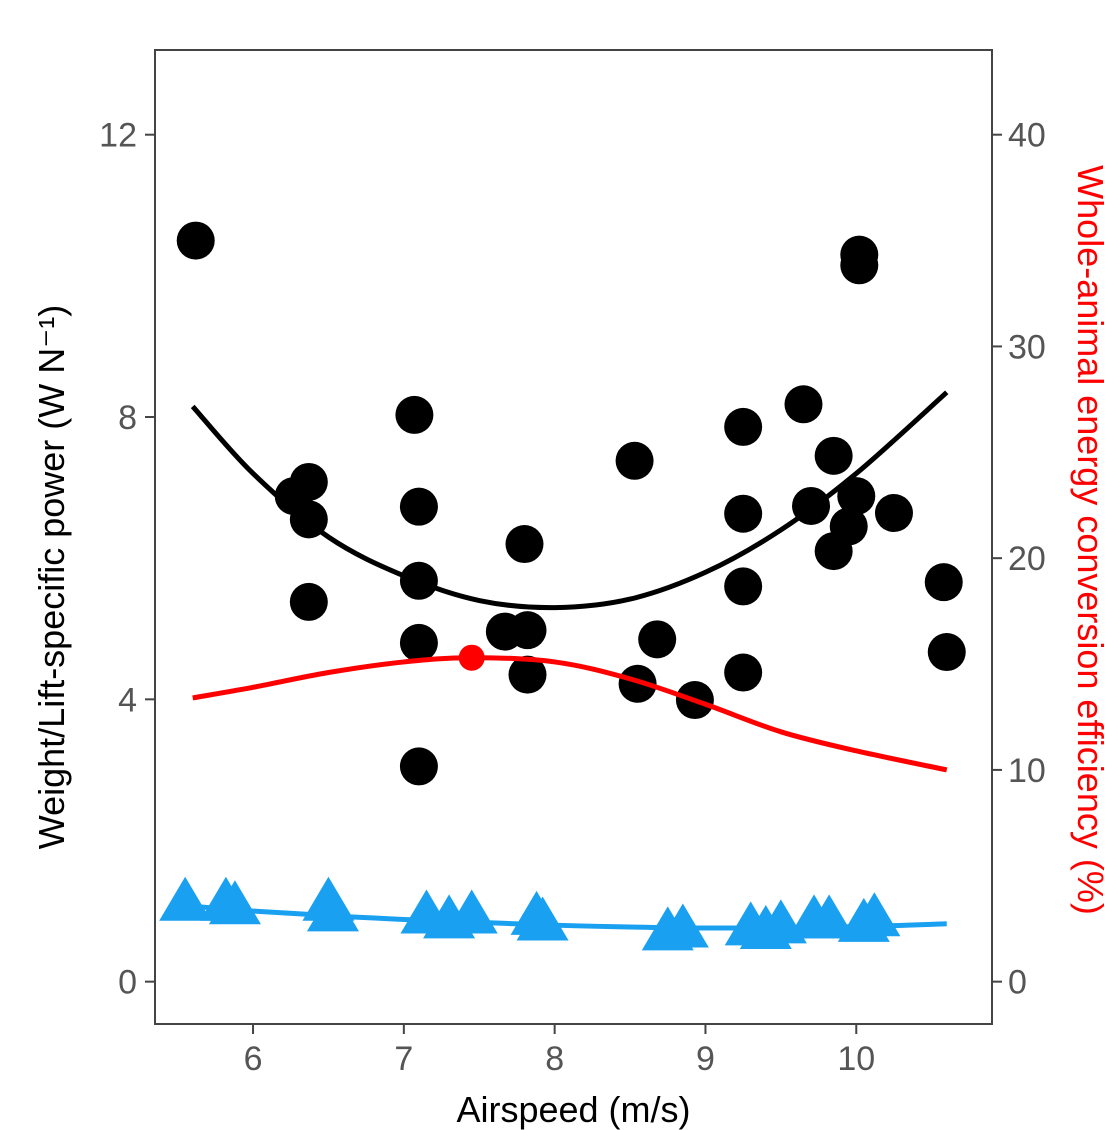 The image size is (1108, 1130). What do you see at coordinates (127, 983) in the screenshot?
I see `y-left-tick-label: 0` at bounding box center [127, 983].